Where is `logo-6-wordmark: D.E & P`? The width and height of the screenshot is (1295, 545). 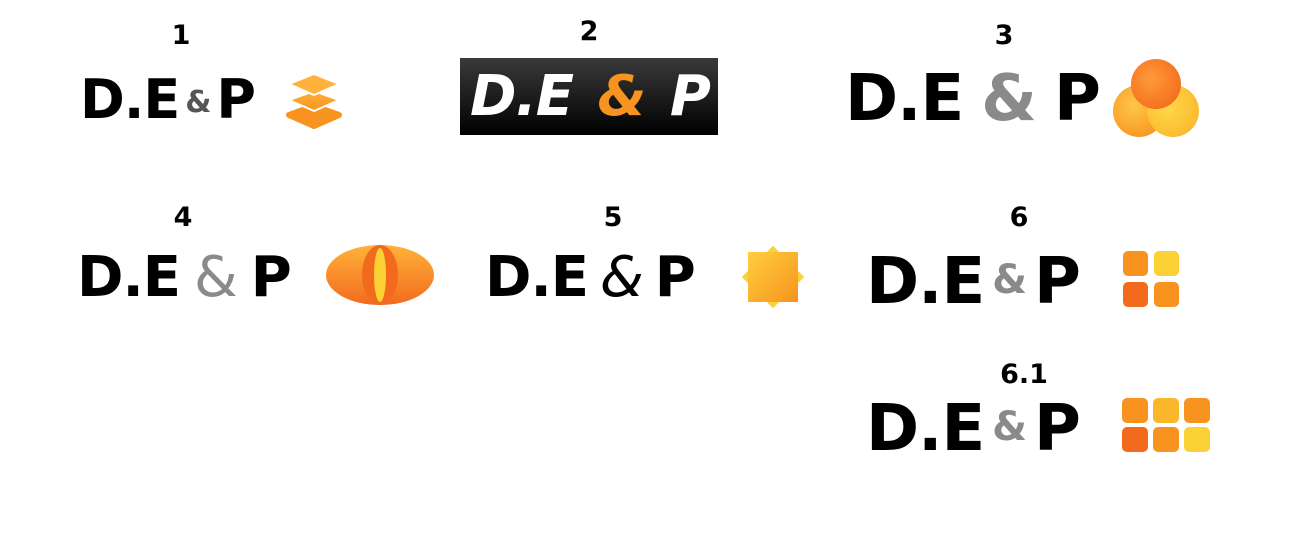 logo-6-wordmark: D.E & P is located at coordinates (973, 282).